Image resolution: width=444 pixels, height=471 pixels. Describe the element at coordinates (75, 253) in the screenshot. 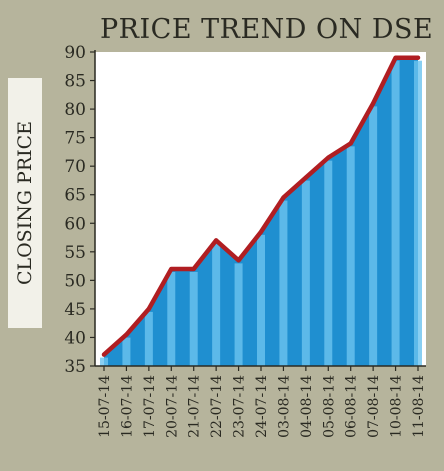

I see `y-tick-label: 55` at that location.